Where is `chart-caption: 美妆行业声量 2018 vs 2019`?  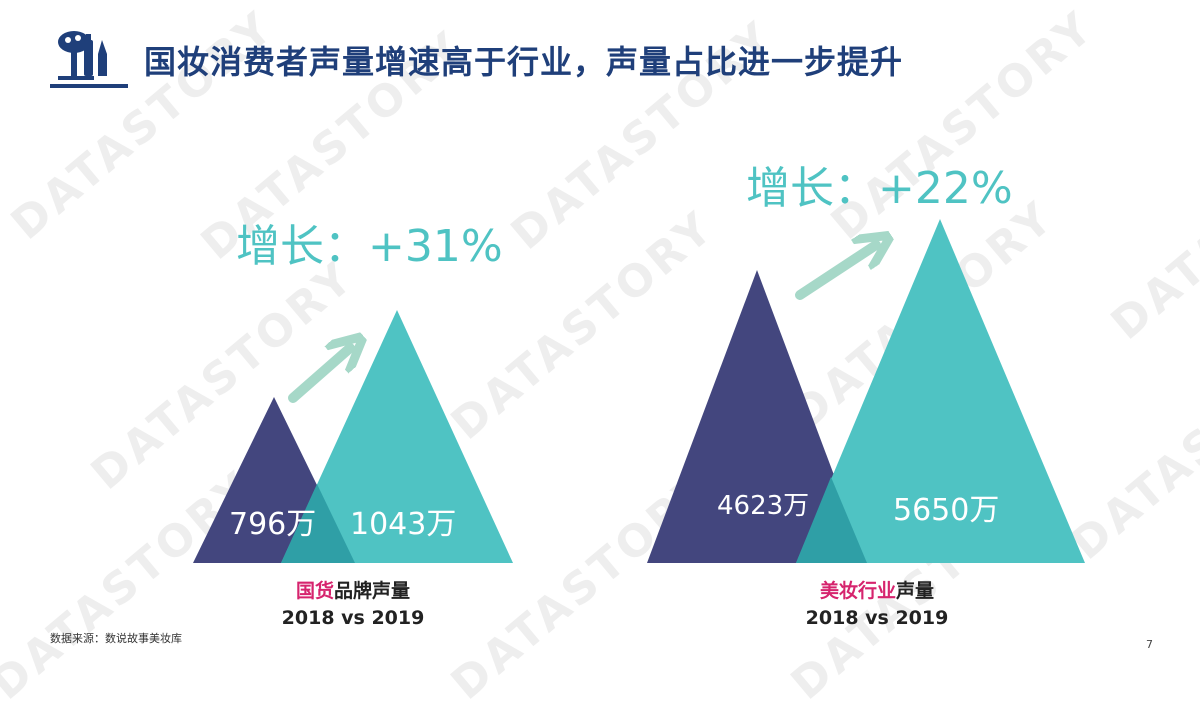 chart-caption: 美妆行业声量 2018 vs 2019 is located at coordinates (877, 605).